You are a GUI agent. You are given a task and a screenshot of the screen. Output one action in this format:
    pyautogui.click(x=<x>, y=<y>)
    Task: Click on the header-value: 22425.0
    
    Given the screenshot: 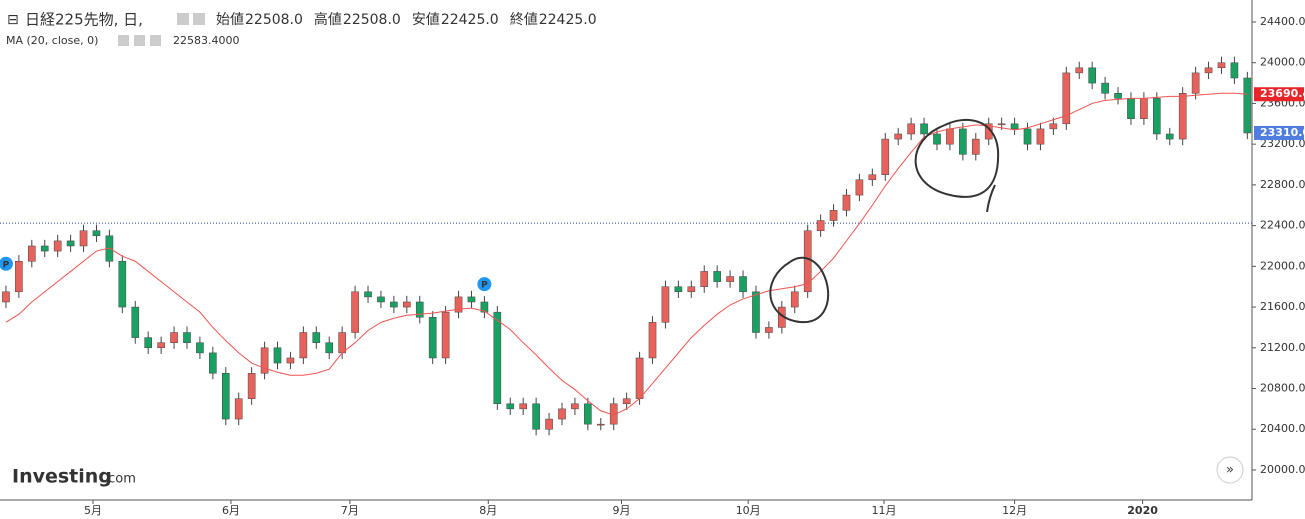 What is the action you would take?
    pyautogui.click(x=470, y=20)
    